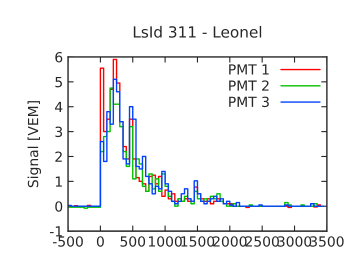  I want to click on y-tick-label: 2, so click(58, 156).